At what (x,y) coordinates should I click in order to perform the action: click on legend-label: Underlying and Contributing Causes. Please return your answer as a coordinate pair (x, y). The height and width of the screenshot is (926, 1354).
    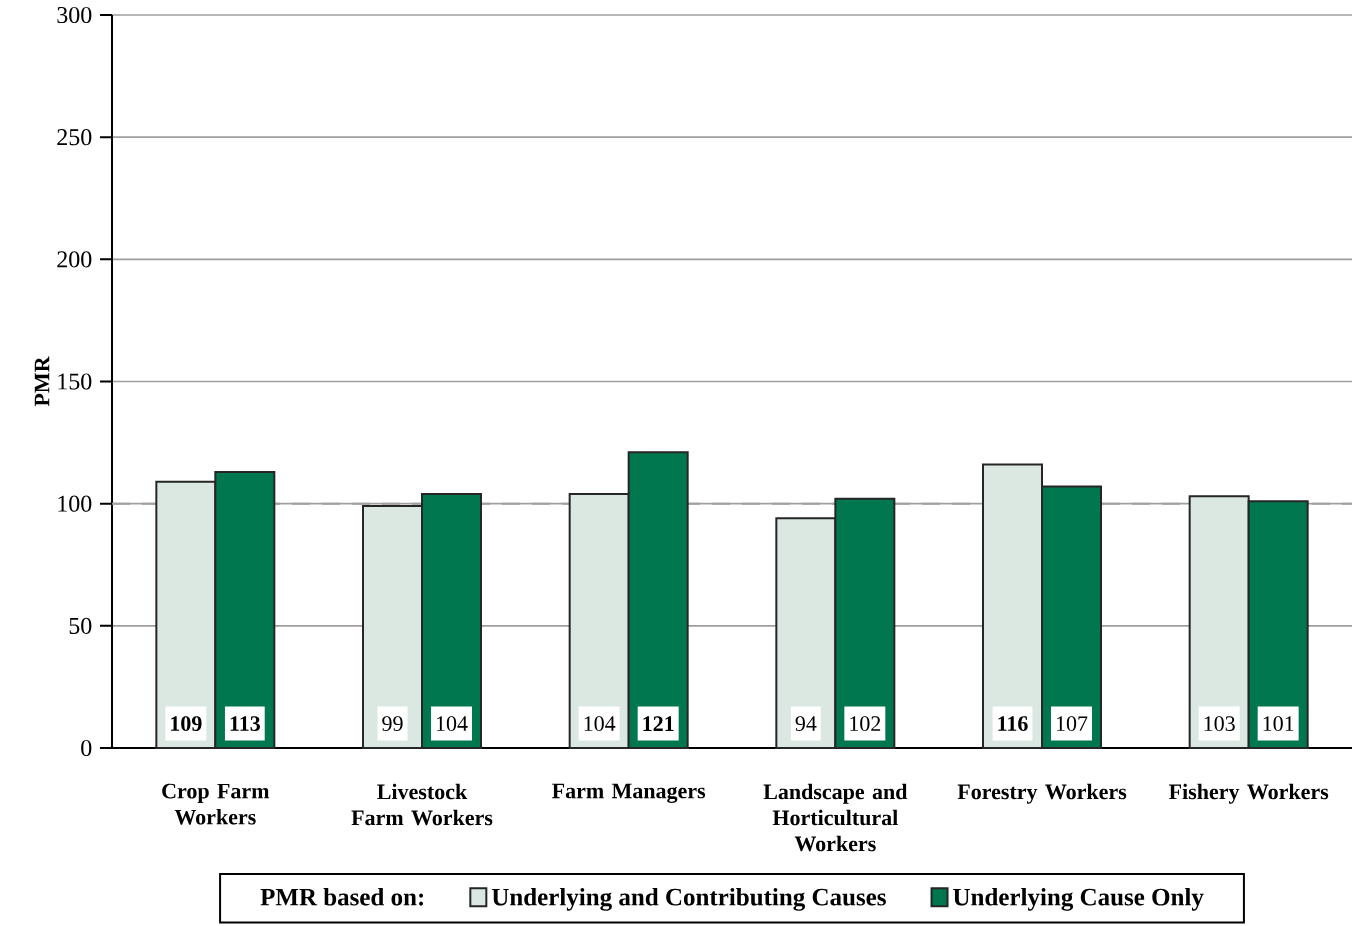
    Looking at the image, I should click on (688, 899).